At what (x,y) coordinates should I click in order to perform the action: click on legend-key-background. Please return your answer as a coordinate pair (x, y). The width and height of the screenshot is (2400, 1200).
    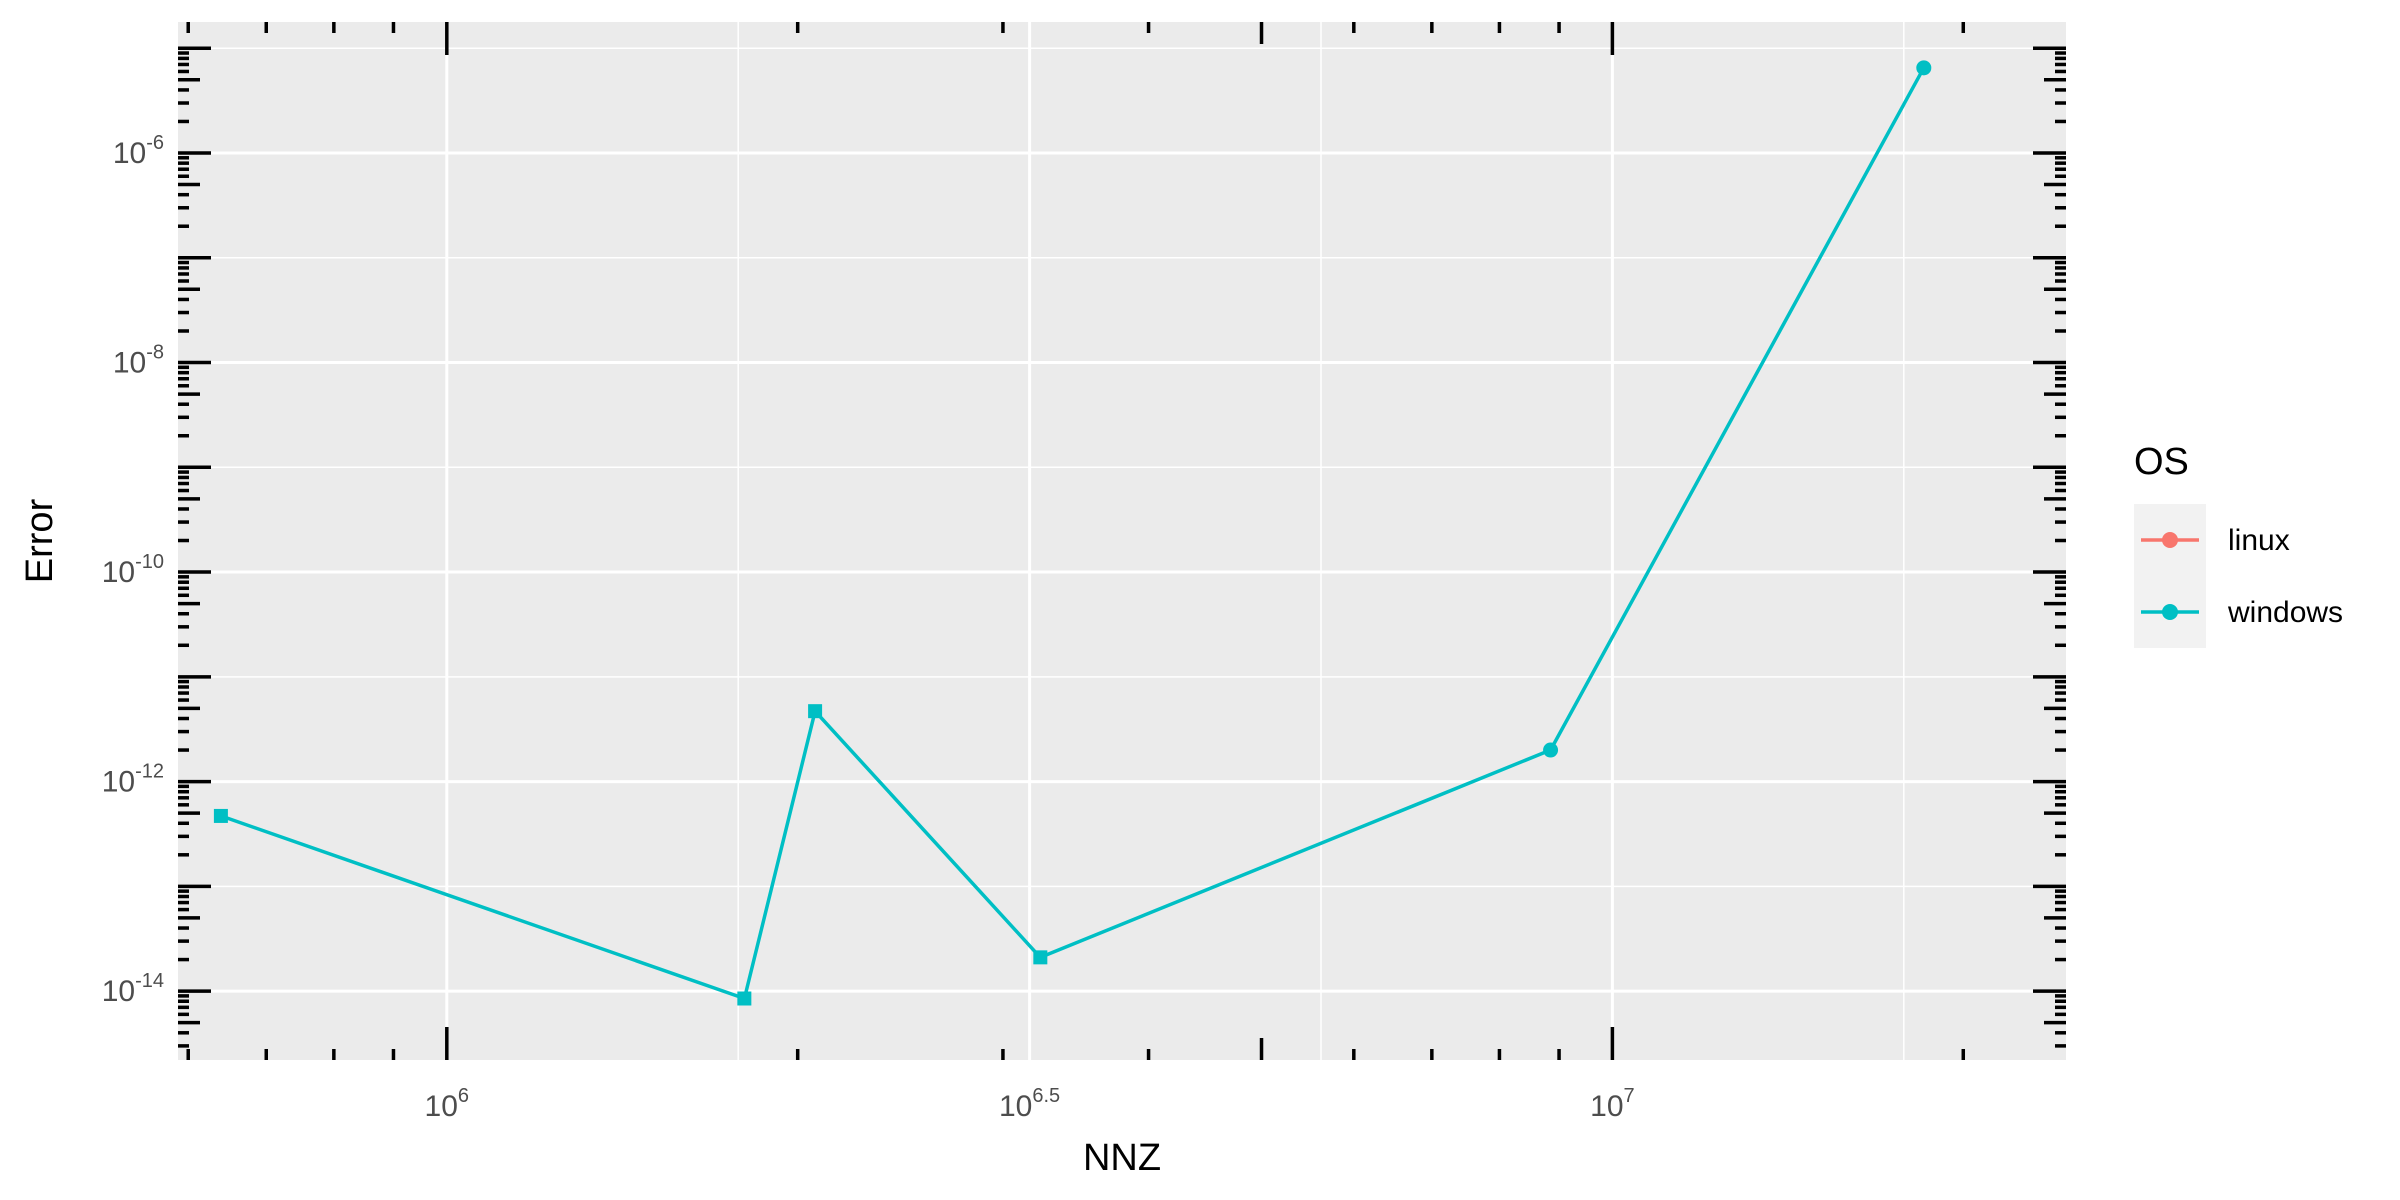
    Looking at the image, I should click on (2170, 576).